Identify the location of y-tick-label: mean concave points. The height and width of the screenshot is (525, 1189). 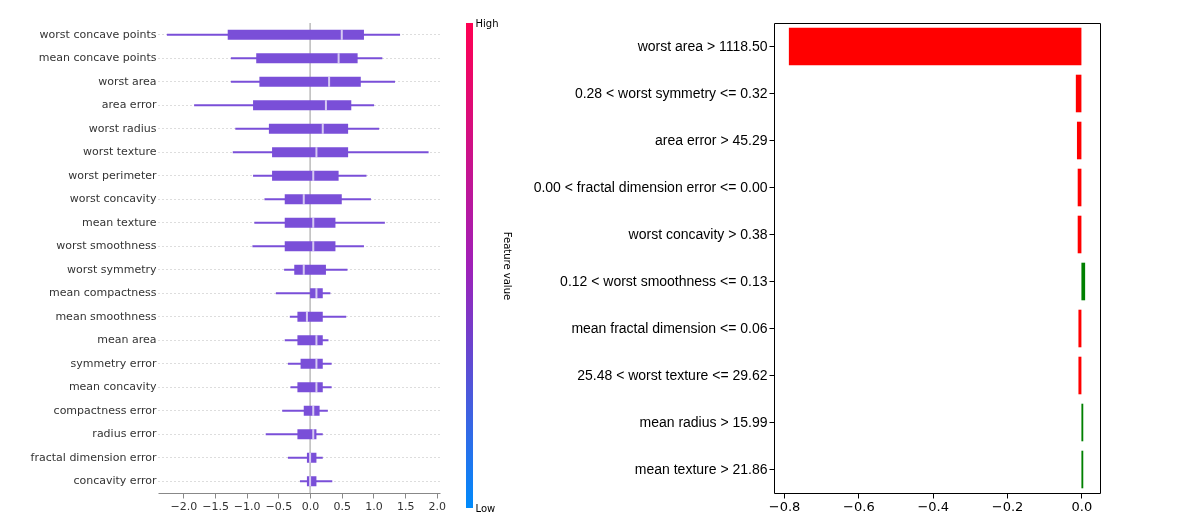
(97, 58).